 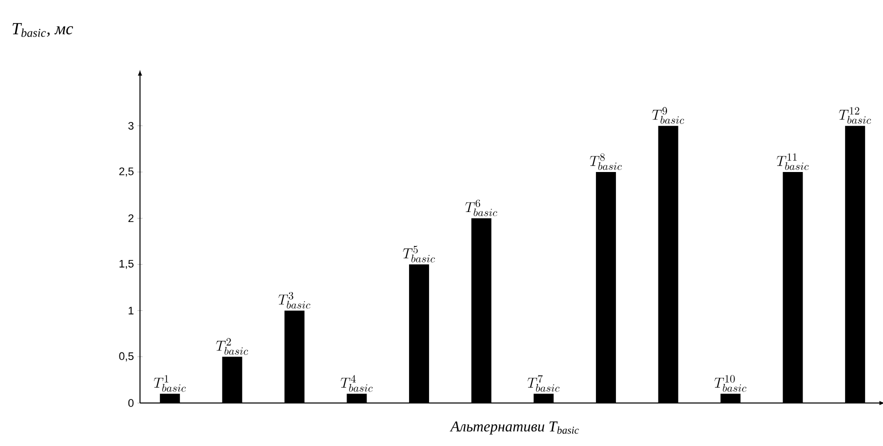 I want to click on x-tick-label: $T^{7}_{basic}$, so click(x=544, y=383).